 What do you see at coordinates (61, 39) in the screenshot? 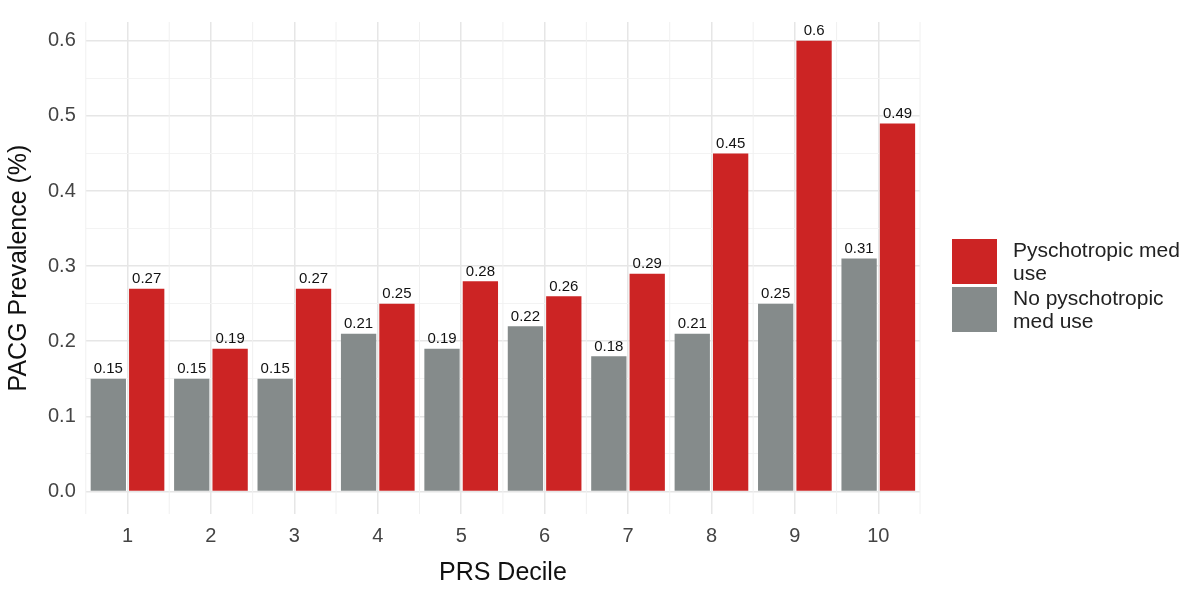
I see `y-tick-label: 0.6` at bounding box center [61, 39].